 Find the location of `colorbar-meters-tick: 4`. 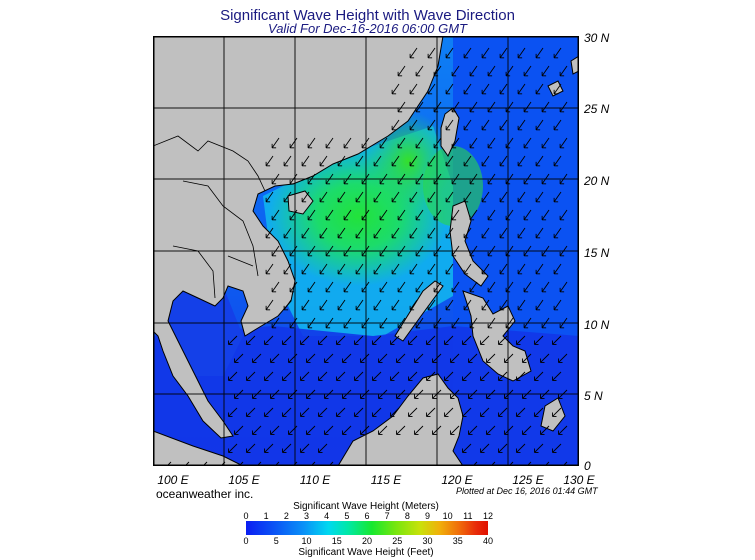

colorbar-meters-tick: 4 is located at coordinates (327, 516).